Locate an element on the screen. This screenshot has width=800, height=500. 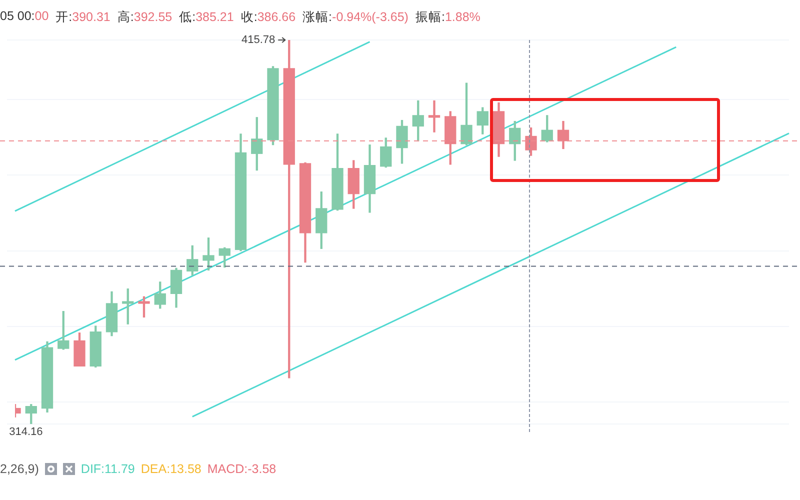
candlestick is located at coordinates (434, 116).